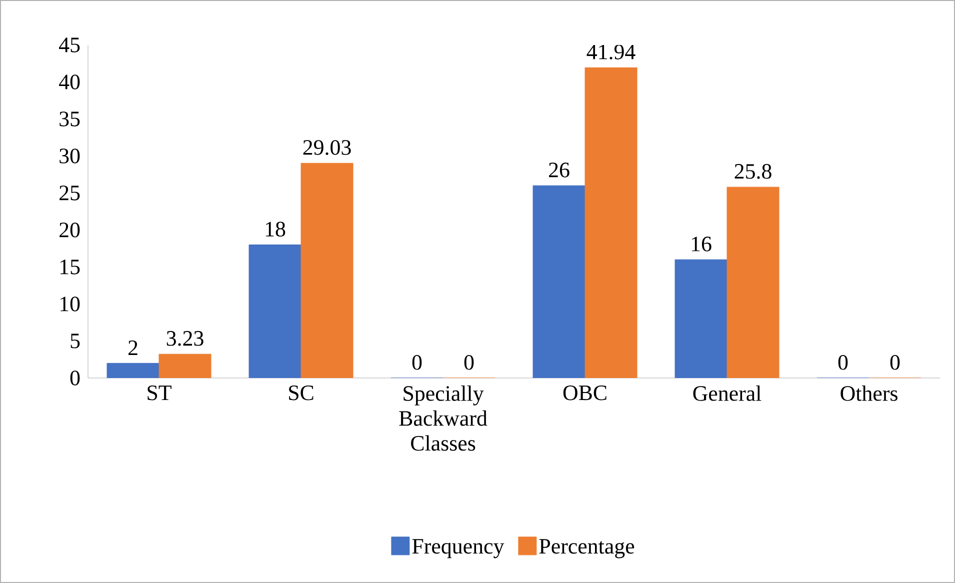 The height and width of the screenshot is (583, 955). I want to click on x-tick-label: General, so click(727, 393).